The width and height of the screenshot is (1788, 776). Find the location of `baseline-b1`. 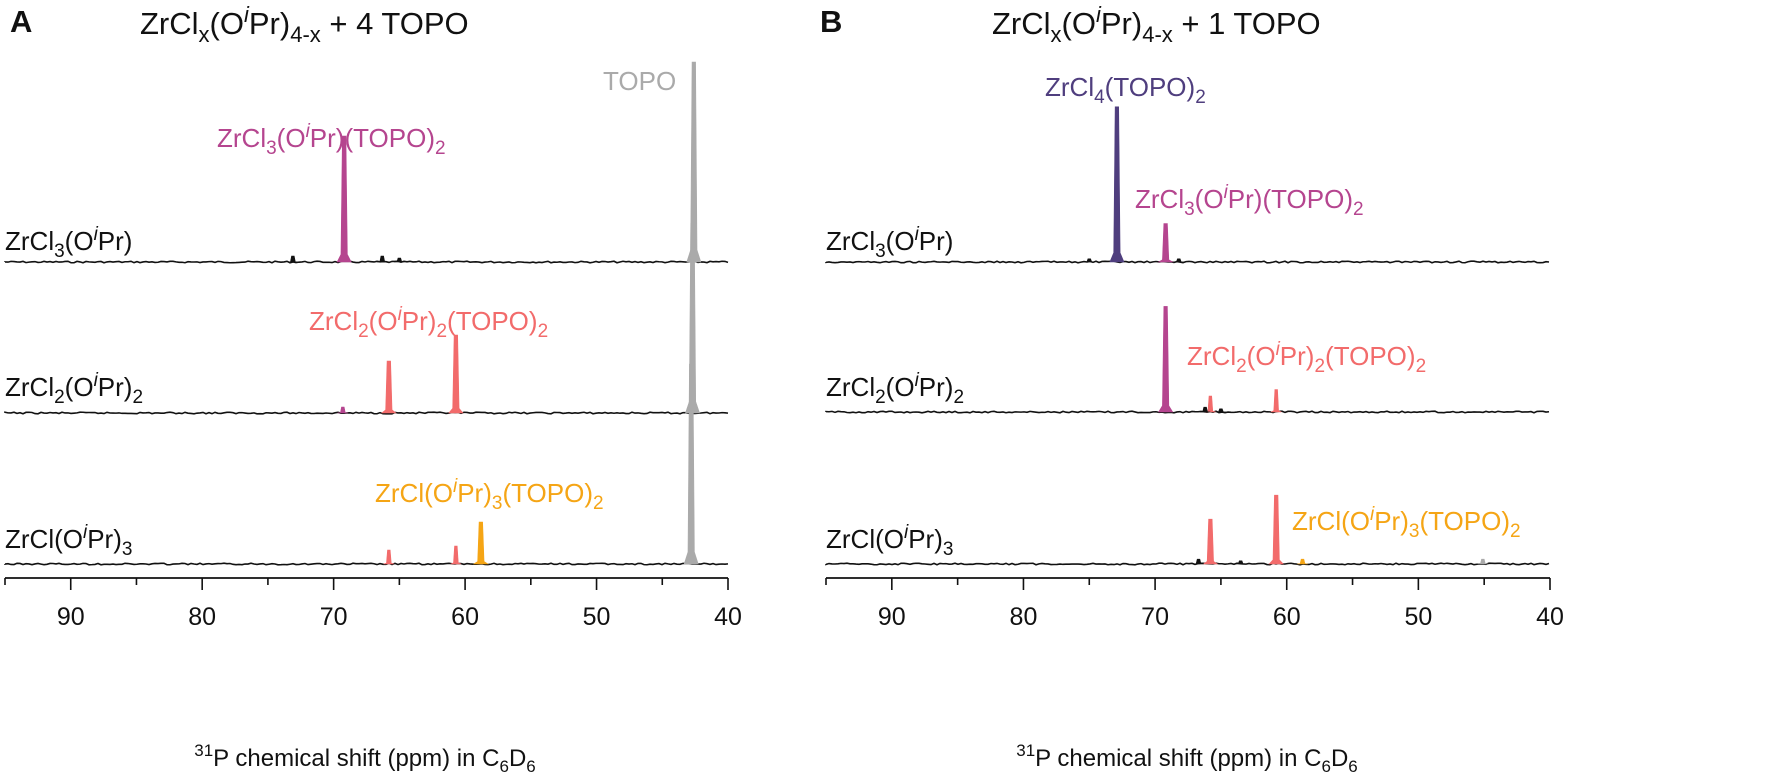

baseline-b1 is located at coordinates (1187, 262).